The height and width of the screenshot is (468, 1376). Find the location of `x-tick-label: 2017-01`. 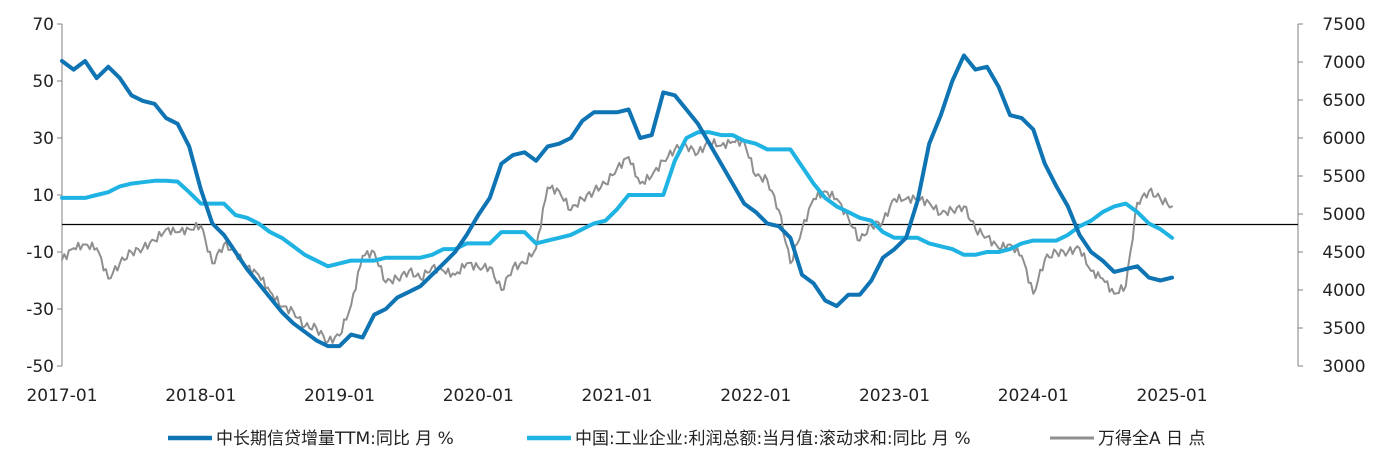

x-tick-label: 2017-01 is located at coordinates (61, 396).